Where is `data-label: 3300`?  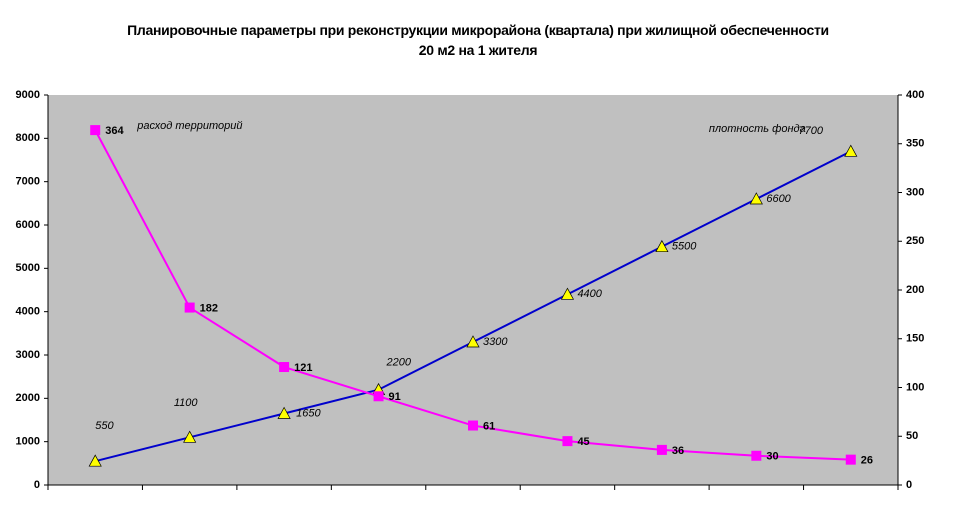 data-label: 3300 is located at coordinates (495, 342).